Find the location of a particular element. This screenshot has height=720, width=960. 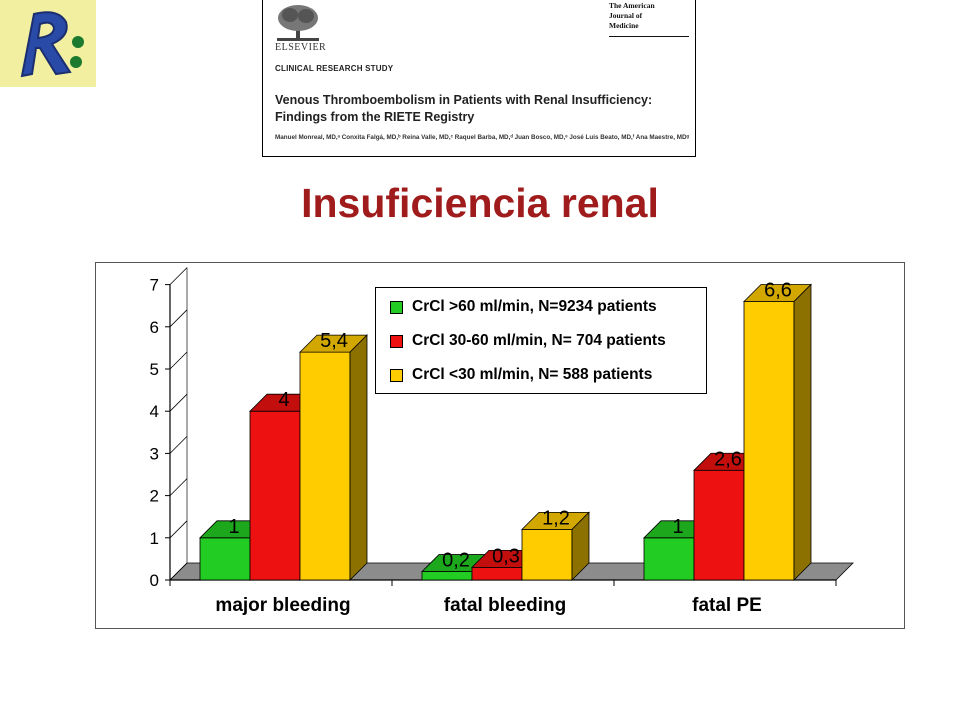

y-tick-label: 6 is located at coordinates (154, 327).